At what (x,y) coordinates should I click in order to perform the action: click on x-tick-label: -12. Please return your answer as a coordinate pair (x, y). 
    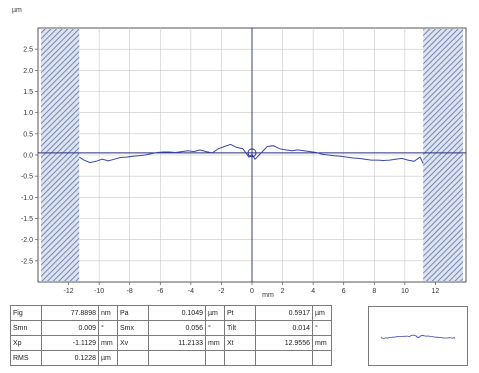
    Looking at the image, I should click on (69, 291).